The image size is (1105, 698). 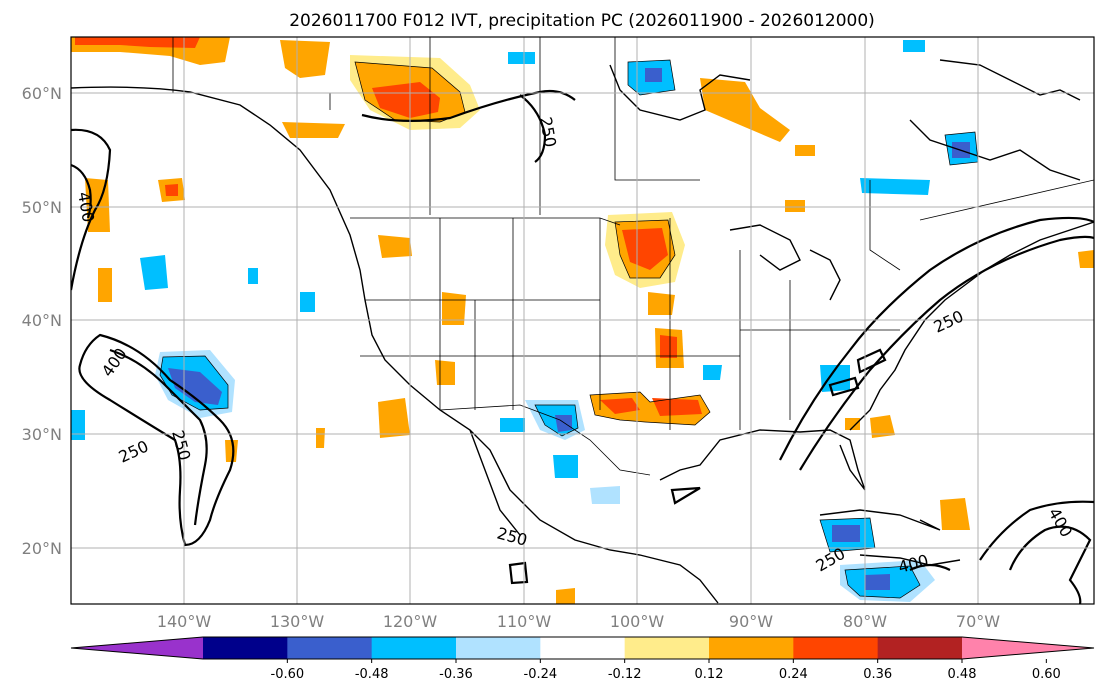 I want to click on colorbar-tick-label: -0.12, so click(x=625, y=674).